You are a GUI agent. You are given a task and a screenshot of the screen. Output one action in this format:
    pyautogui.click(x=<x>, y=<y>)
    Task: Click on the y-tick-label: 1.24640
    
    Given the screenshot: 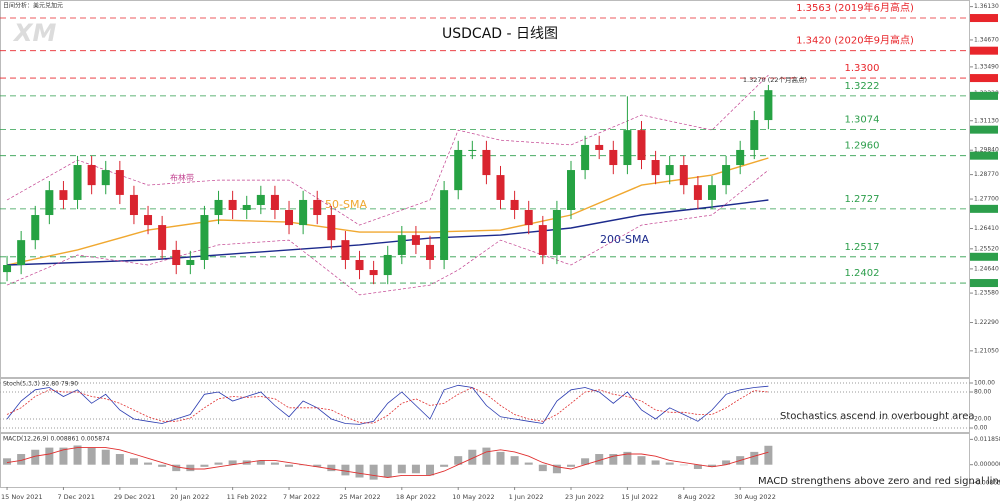 What is the action you would take?
    pyautogui.click(x=986, y=268)
    